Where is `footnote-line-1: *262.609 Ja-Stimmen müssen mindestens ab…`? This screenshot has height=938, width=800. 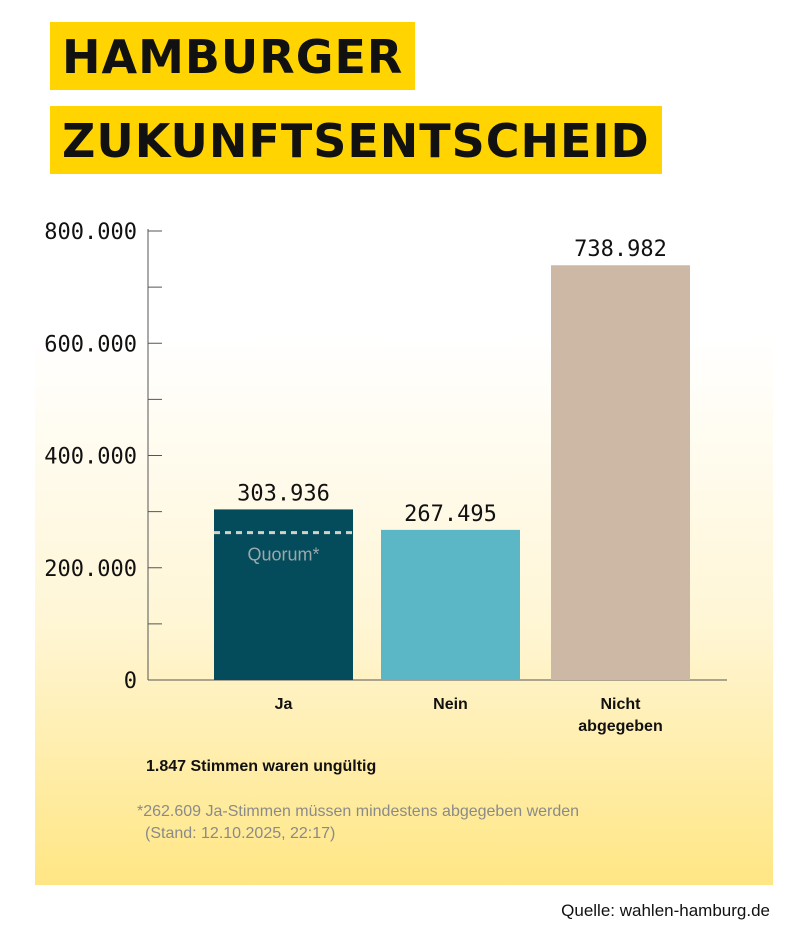 footnote-line-1: *262.609 Ja-Stimmen müssen mindestens ab… is located at coordinates (358, 811).